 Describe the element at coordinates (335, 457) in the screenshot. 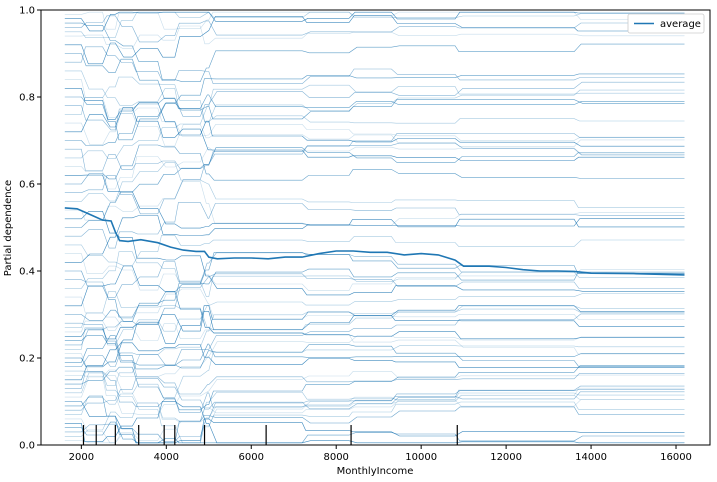

I see `x-tick-label: 8000` at that location.